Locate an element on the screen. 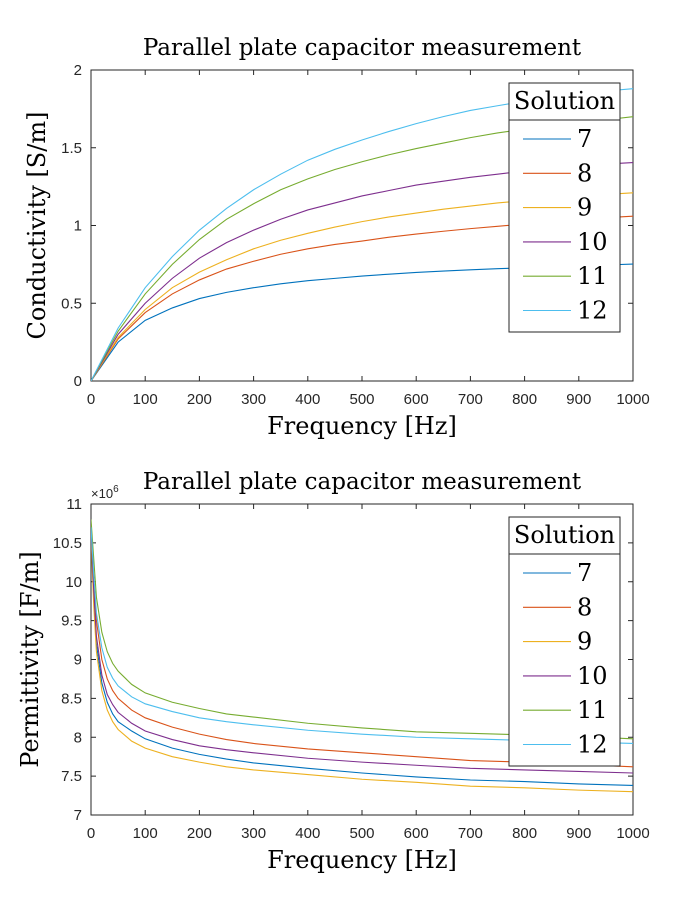  y-tick-label: 10.5 is located at coordinates (67, 543).